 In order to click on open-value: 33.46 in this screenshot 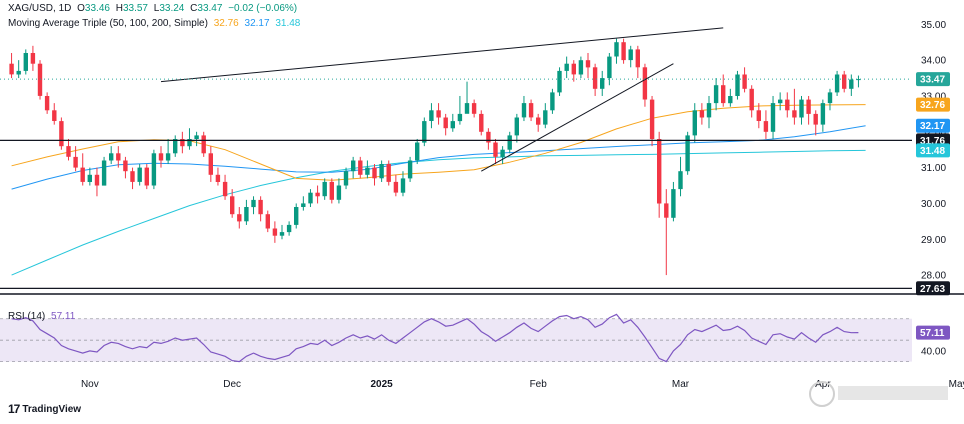, I will do `click(97, 8)`.